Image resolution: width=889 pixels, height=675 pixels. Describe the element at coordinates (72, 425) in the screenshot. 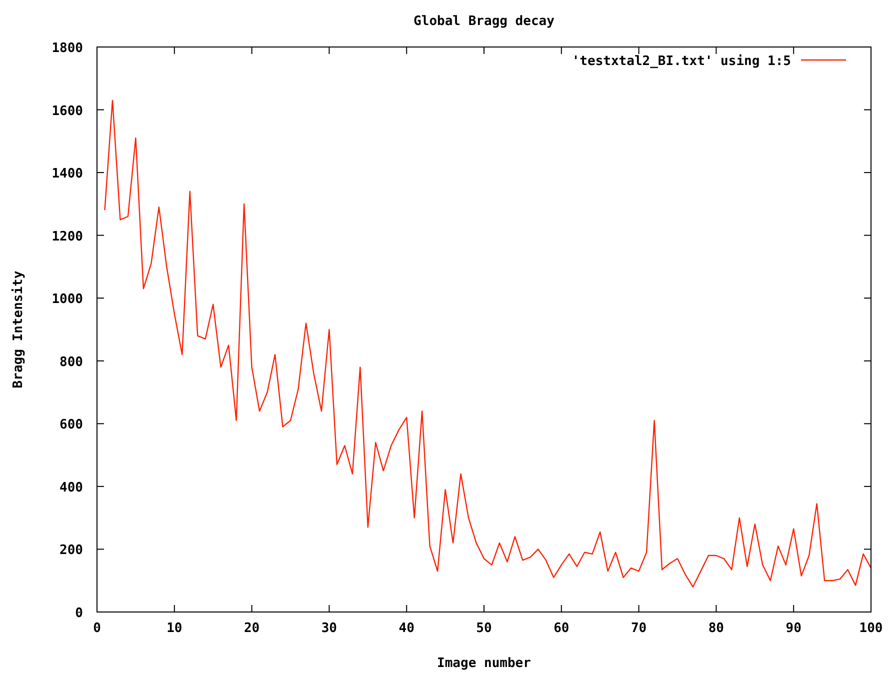

I see `y-tick-label: 600` at that location.